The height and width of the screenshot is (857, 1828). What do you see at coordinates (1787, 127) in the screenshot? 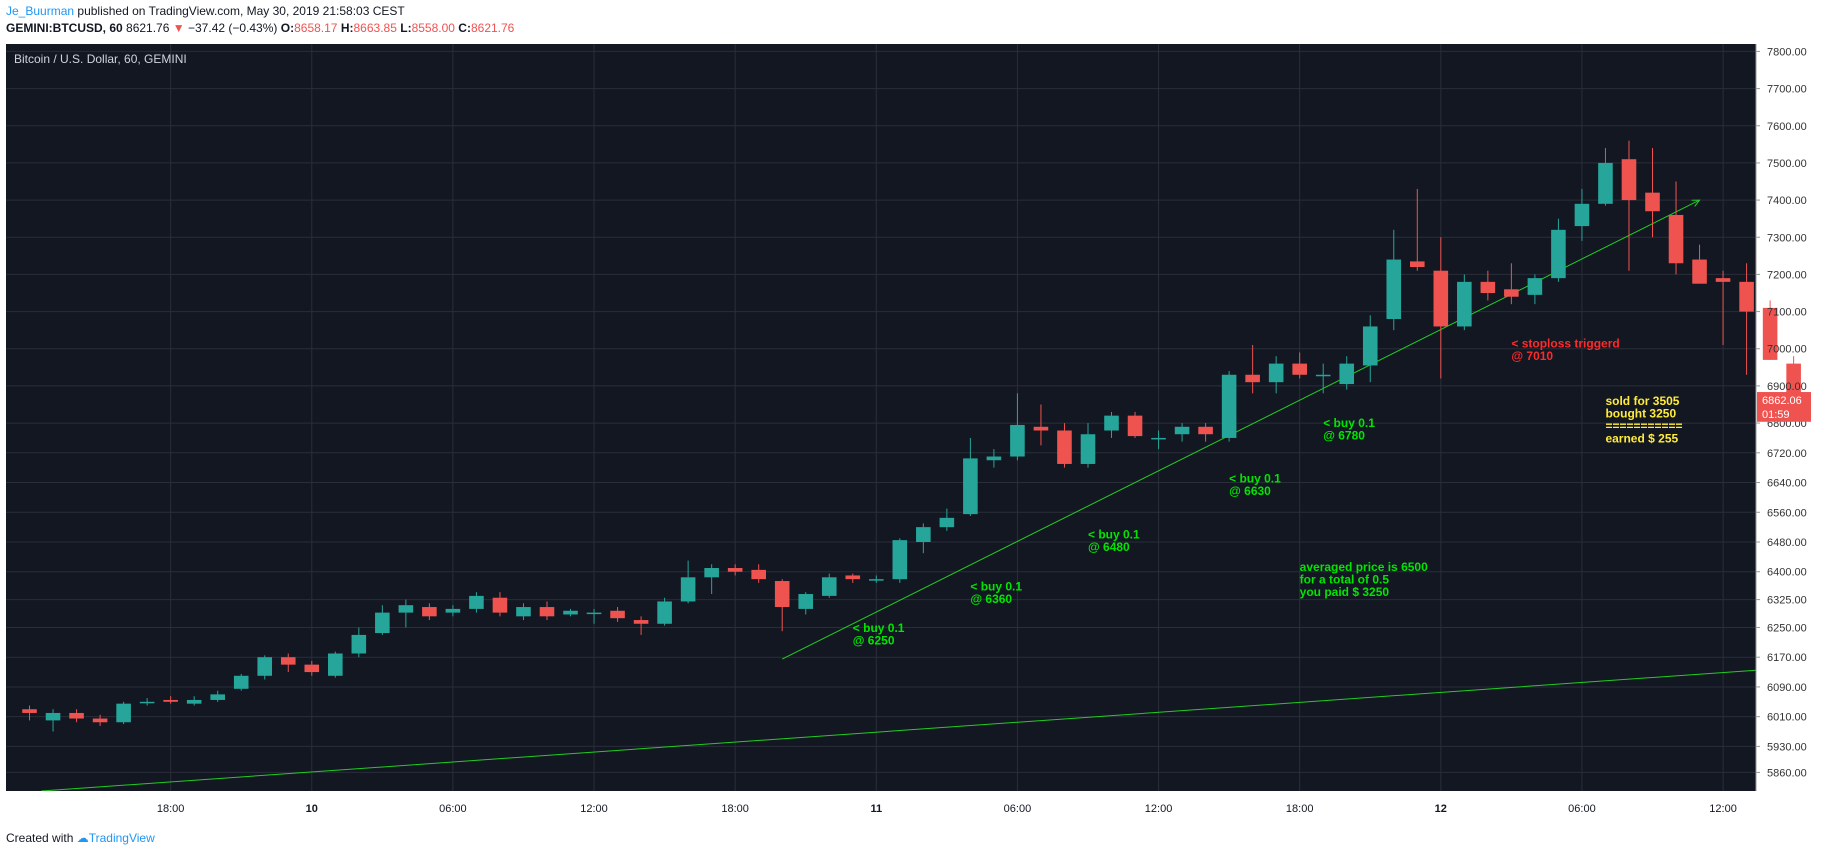
I see `price-tick-label: 7600.00` at bounding box center [1787, 127].